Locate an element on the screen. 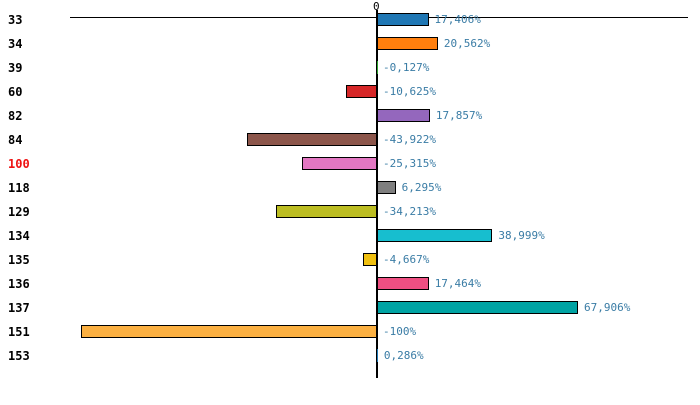 This screenshot has width=700, height=405. category-label: 84 is located at coordinates (15, 140).